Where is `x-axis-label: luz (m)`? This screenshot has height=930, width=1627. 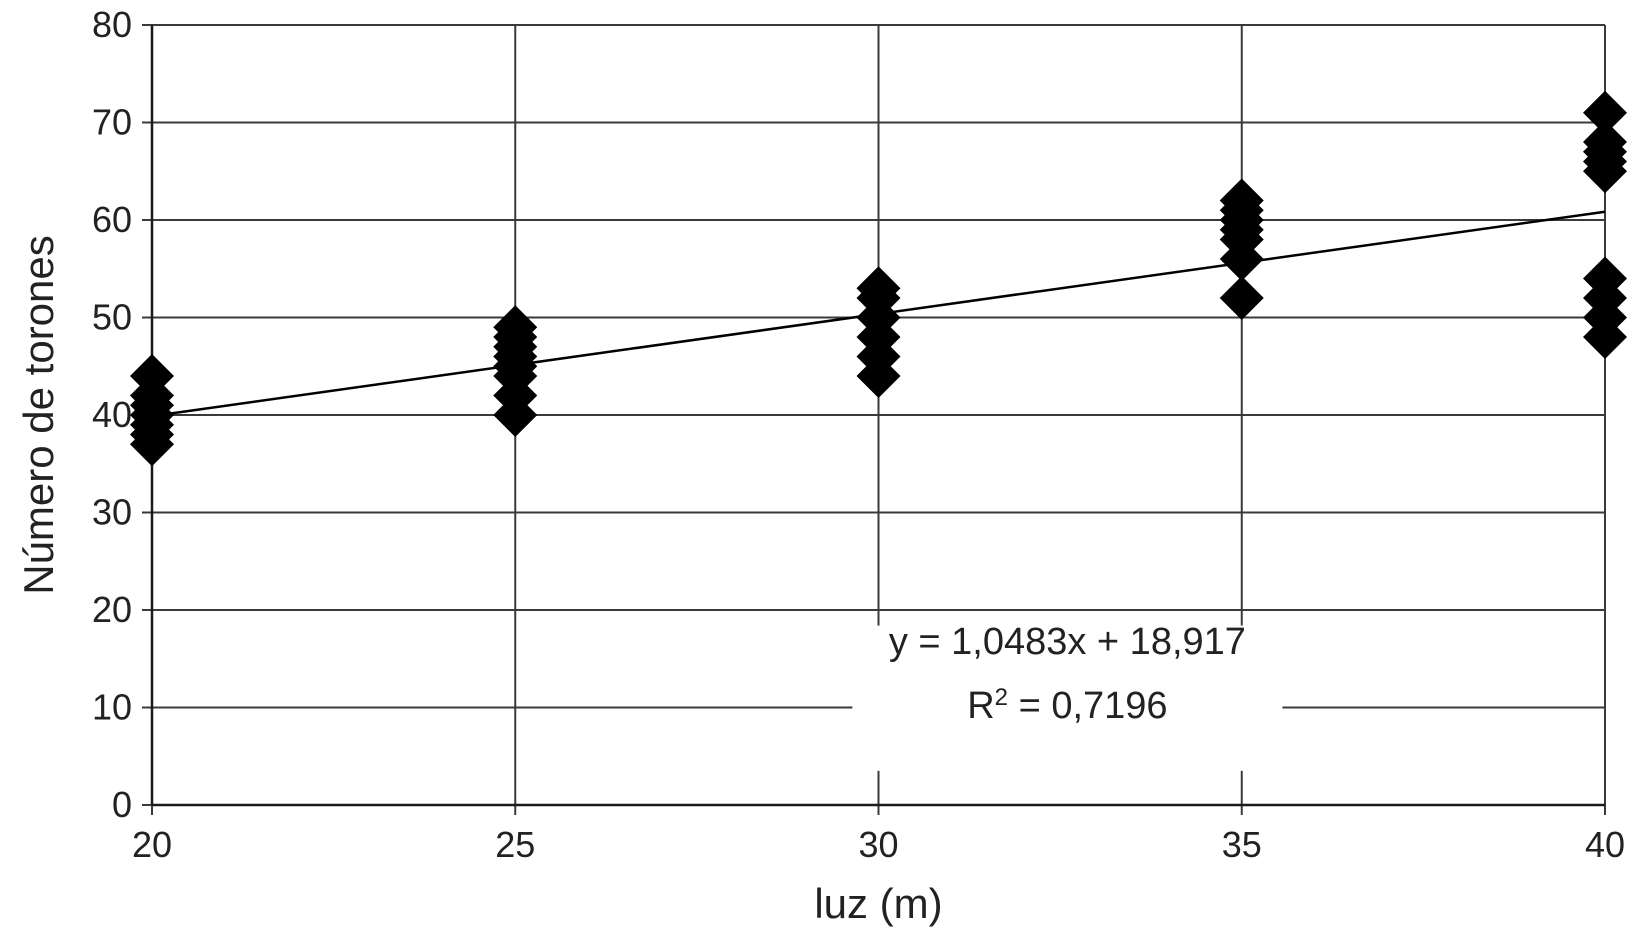
x-axis-label: luz (m) is located at coordinates (878, 903).